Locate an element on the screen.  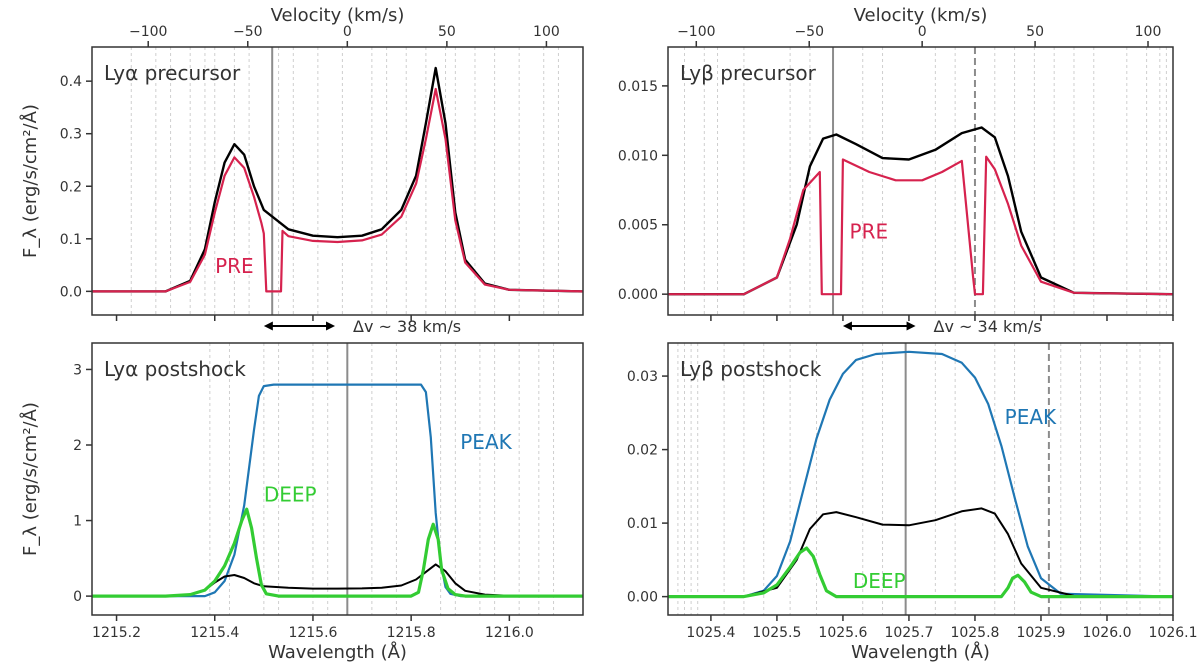
x-tick-label: 1216.0 is located at coordinates (509, 633).